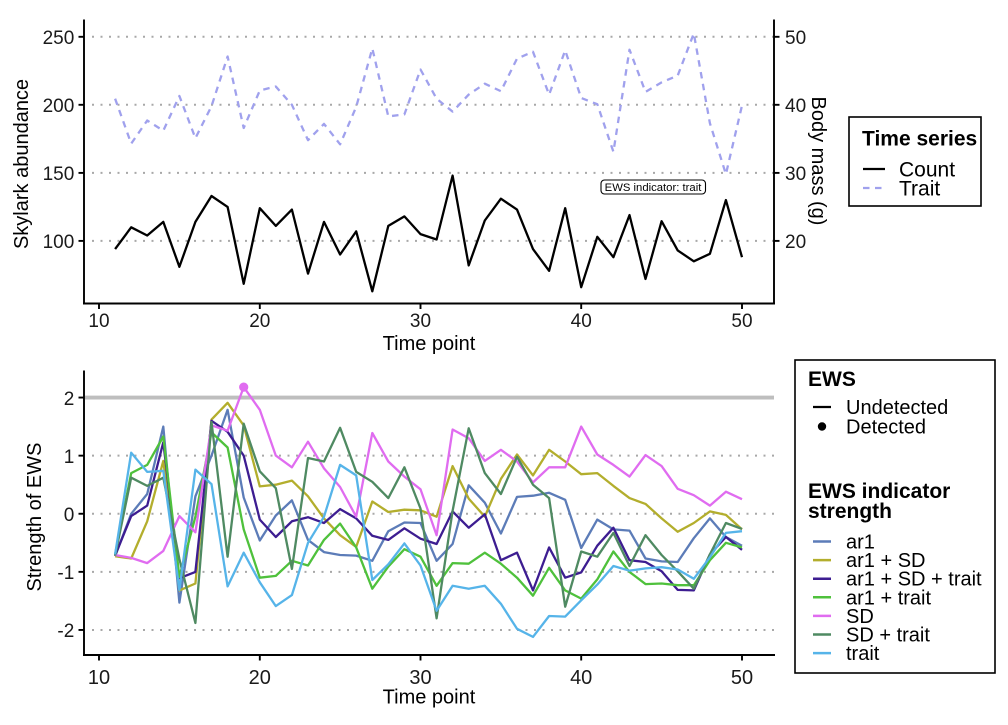 The width and height of the screenshot is (1008, 725). Describe the element at coordinates (69, 457) in the screenshot. I see `svg-text: 1` at that location.